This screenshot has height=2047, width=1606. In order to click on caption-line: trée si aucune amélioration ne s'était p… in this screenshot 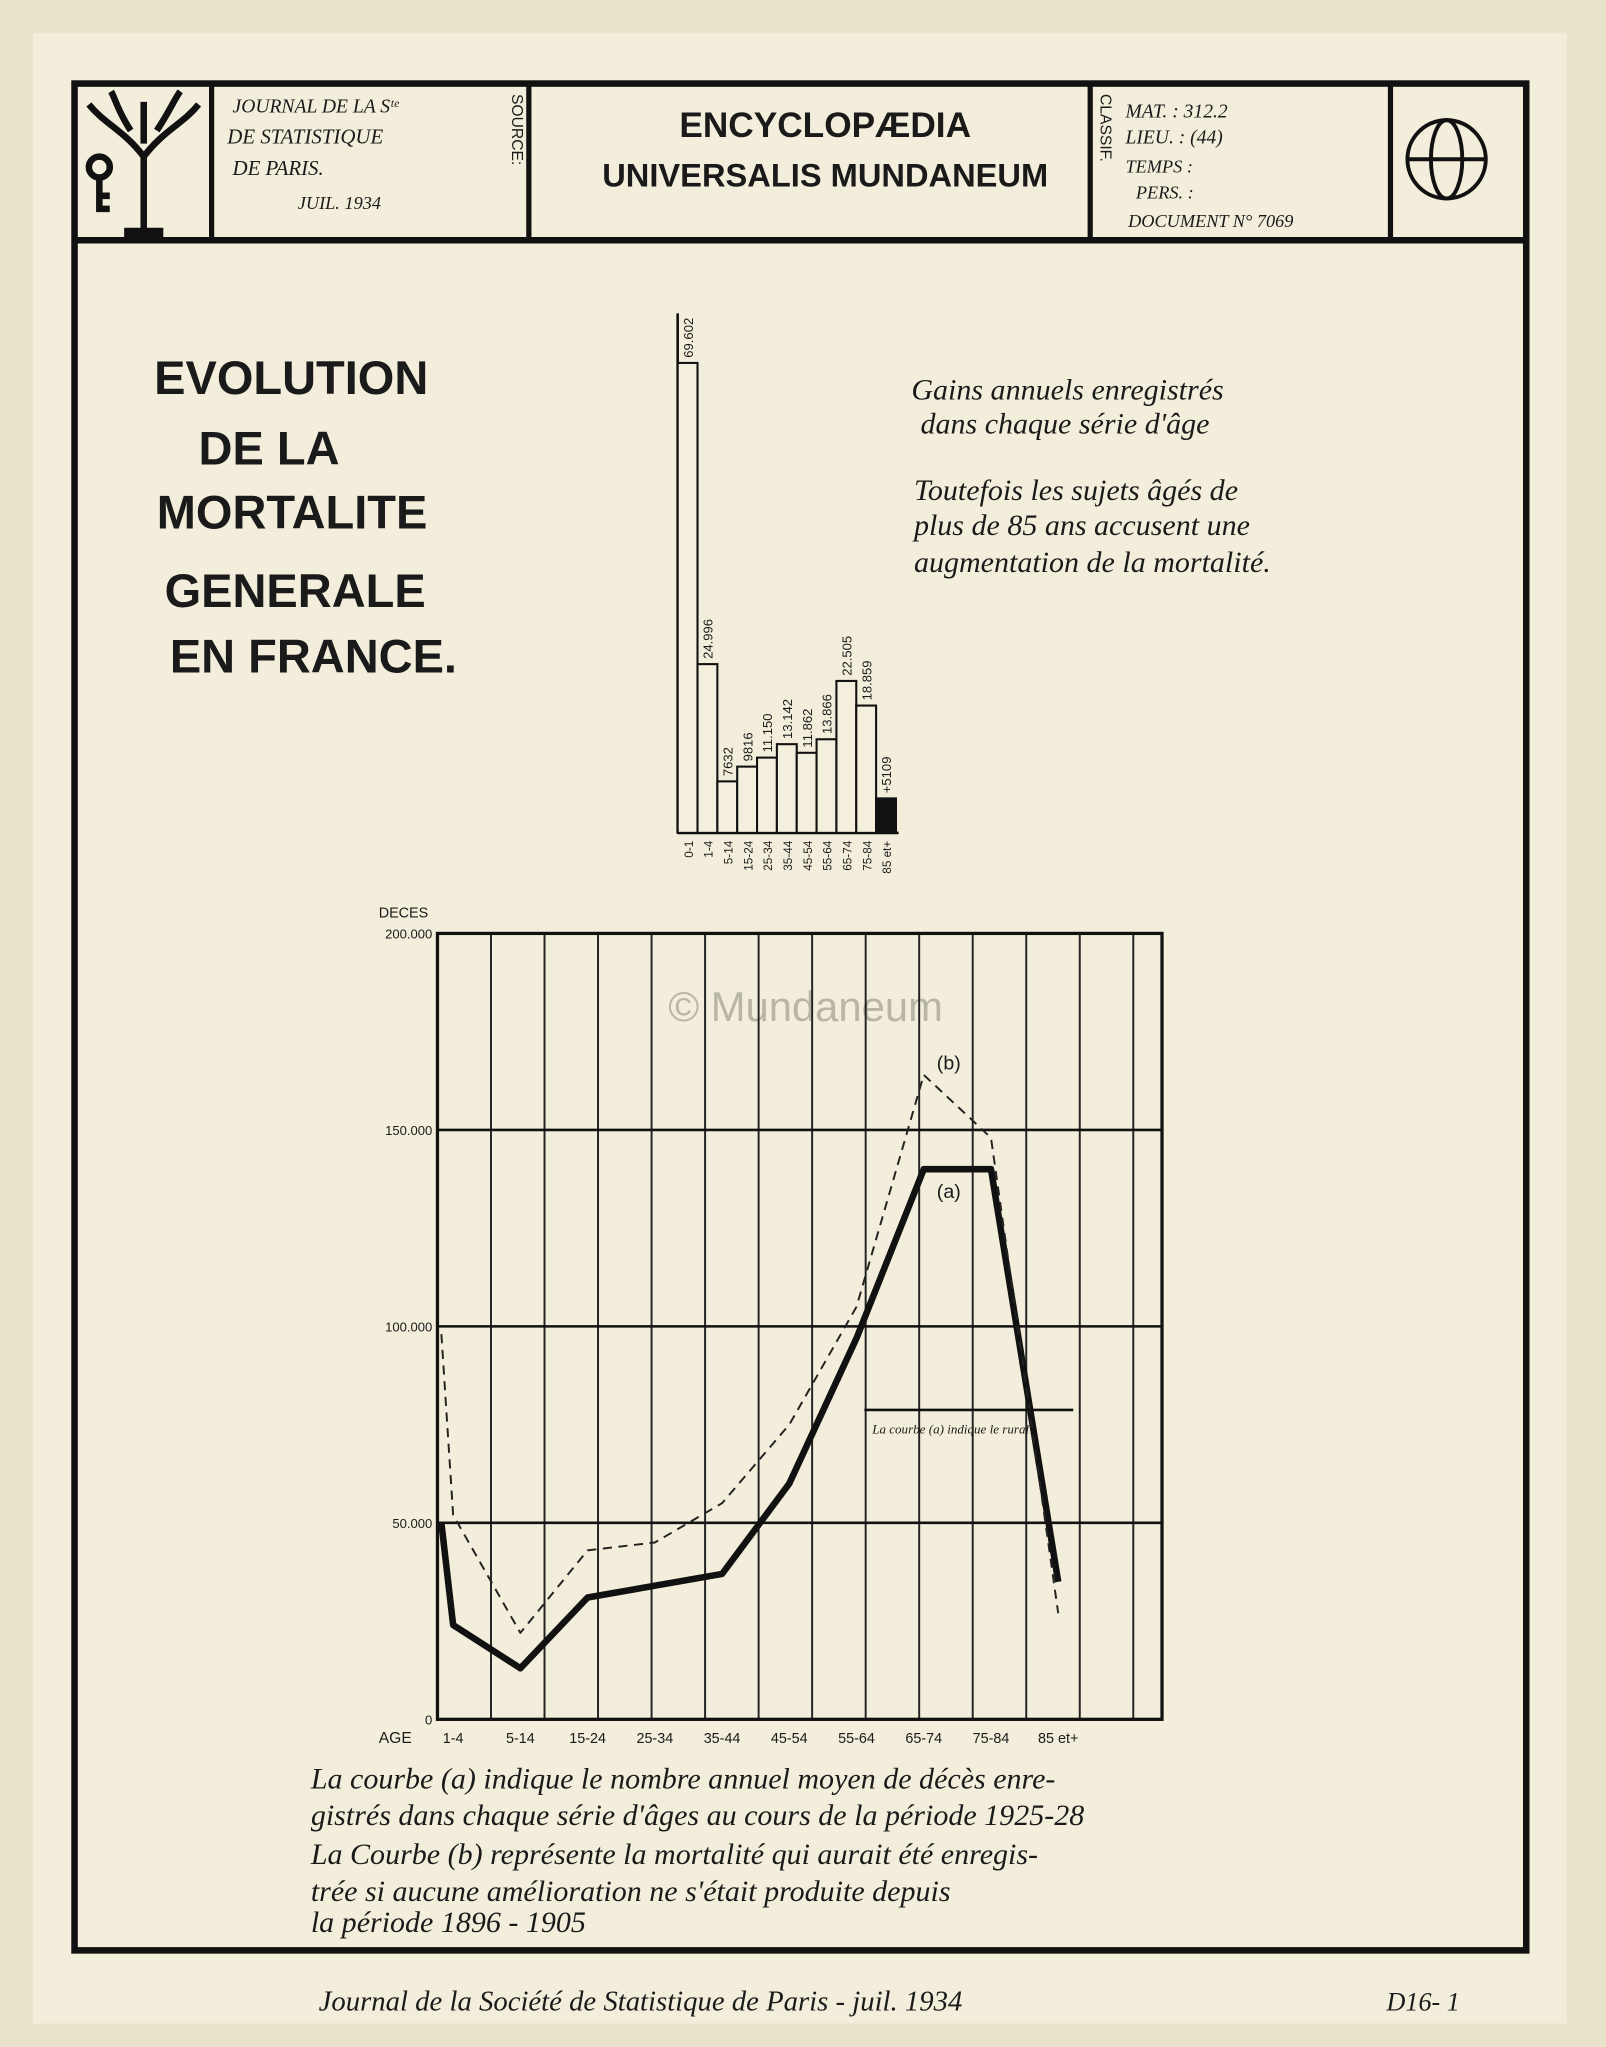, I will do `click(631, 1891)`.